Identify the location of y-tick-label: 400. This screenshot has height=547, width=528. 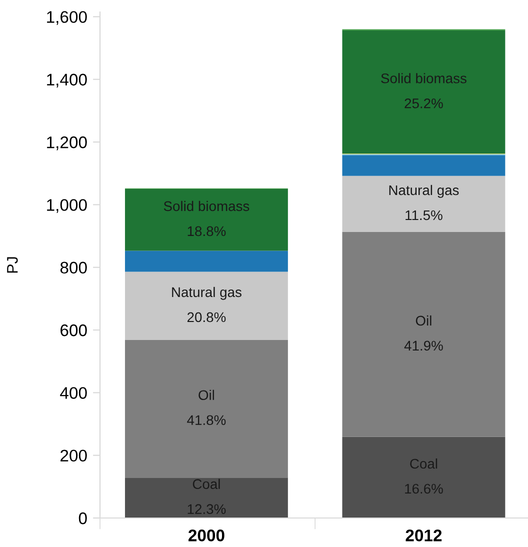
(73, 393).